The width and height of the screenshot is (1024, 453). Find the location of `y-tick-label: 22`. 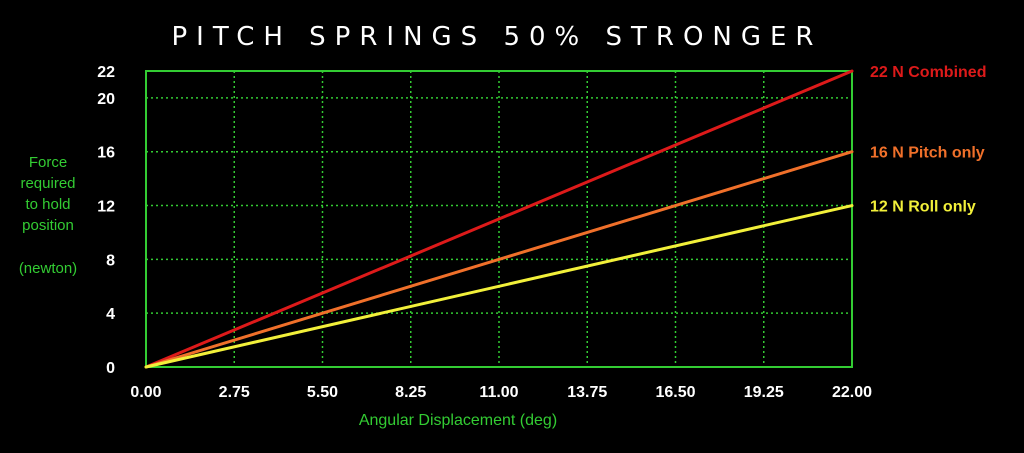

y-tick-label: 22 is located at coordinates (106, 72).